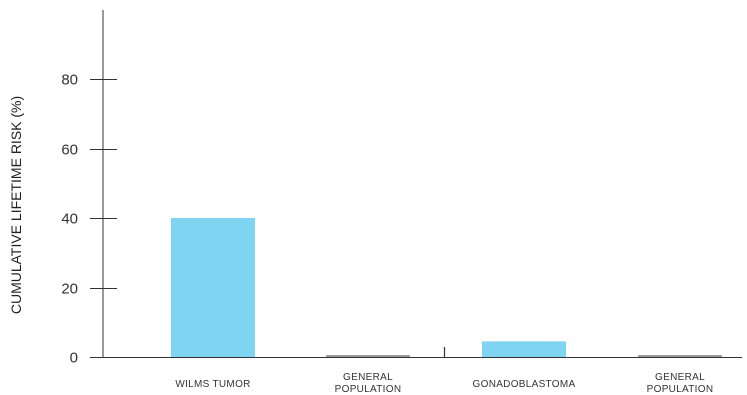 This screenshot has width=747, height=395. Describe the element at coordinates (69, 289) in the screenshot. I see `y-tick-label: 20` at that location.